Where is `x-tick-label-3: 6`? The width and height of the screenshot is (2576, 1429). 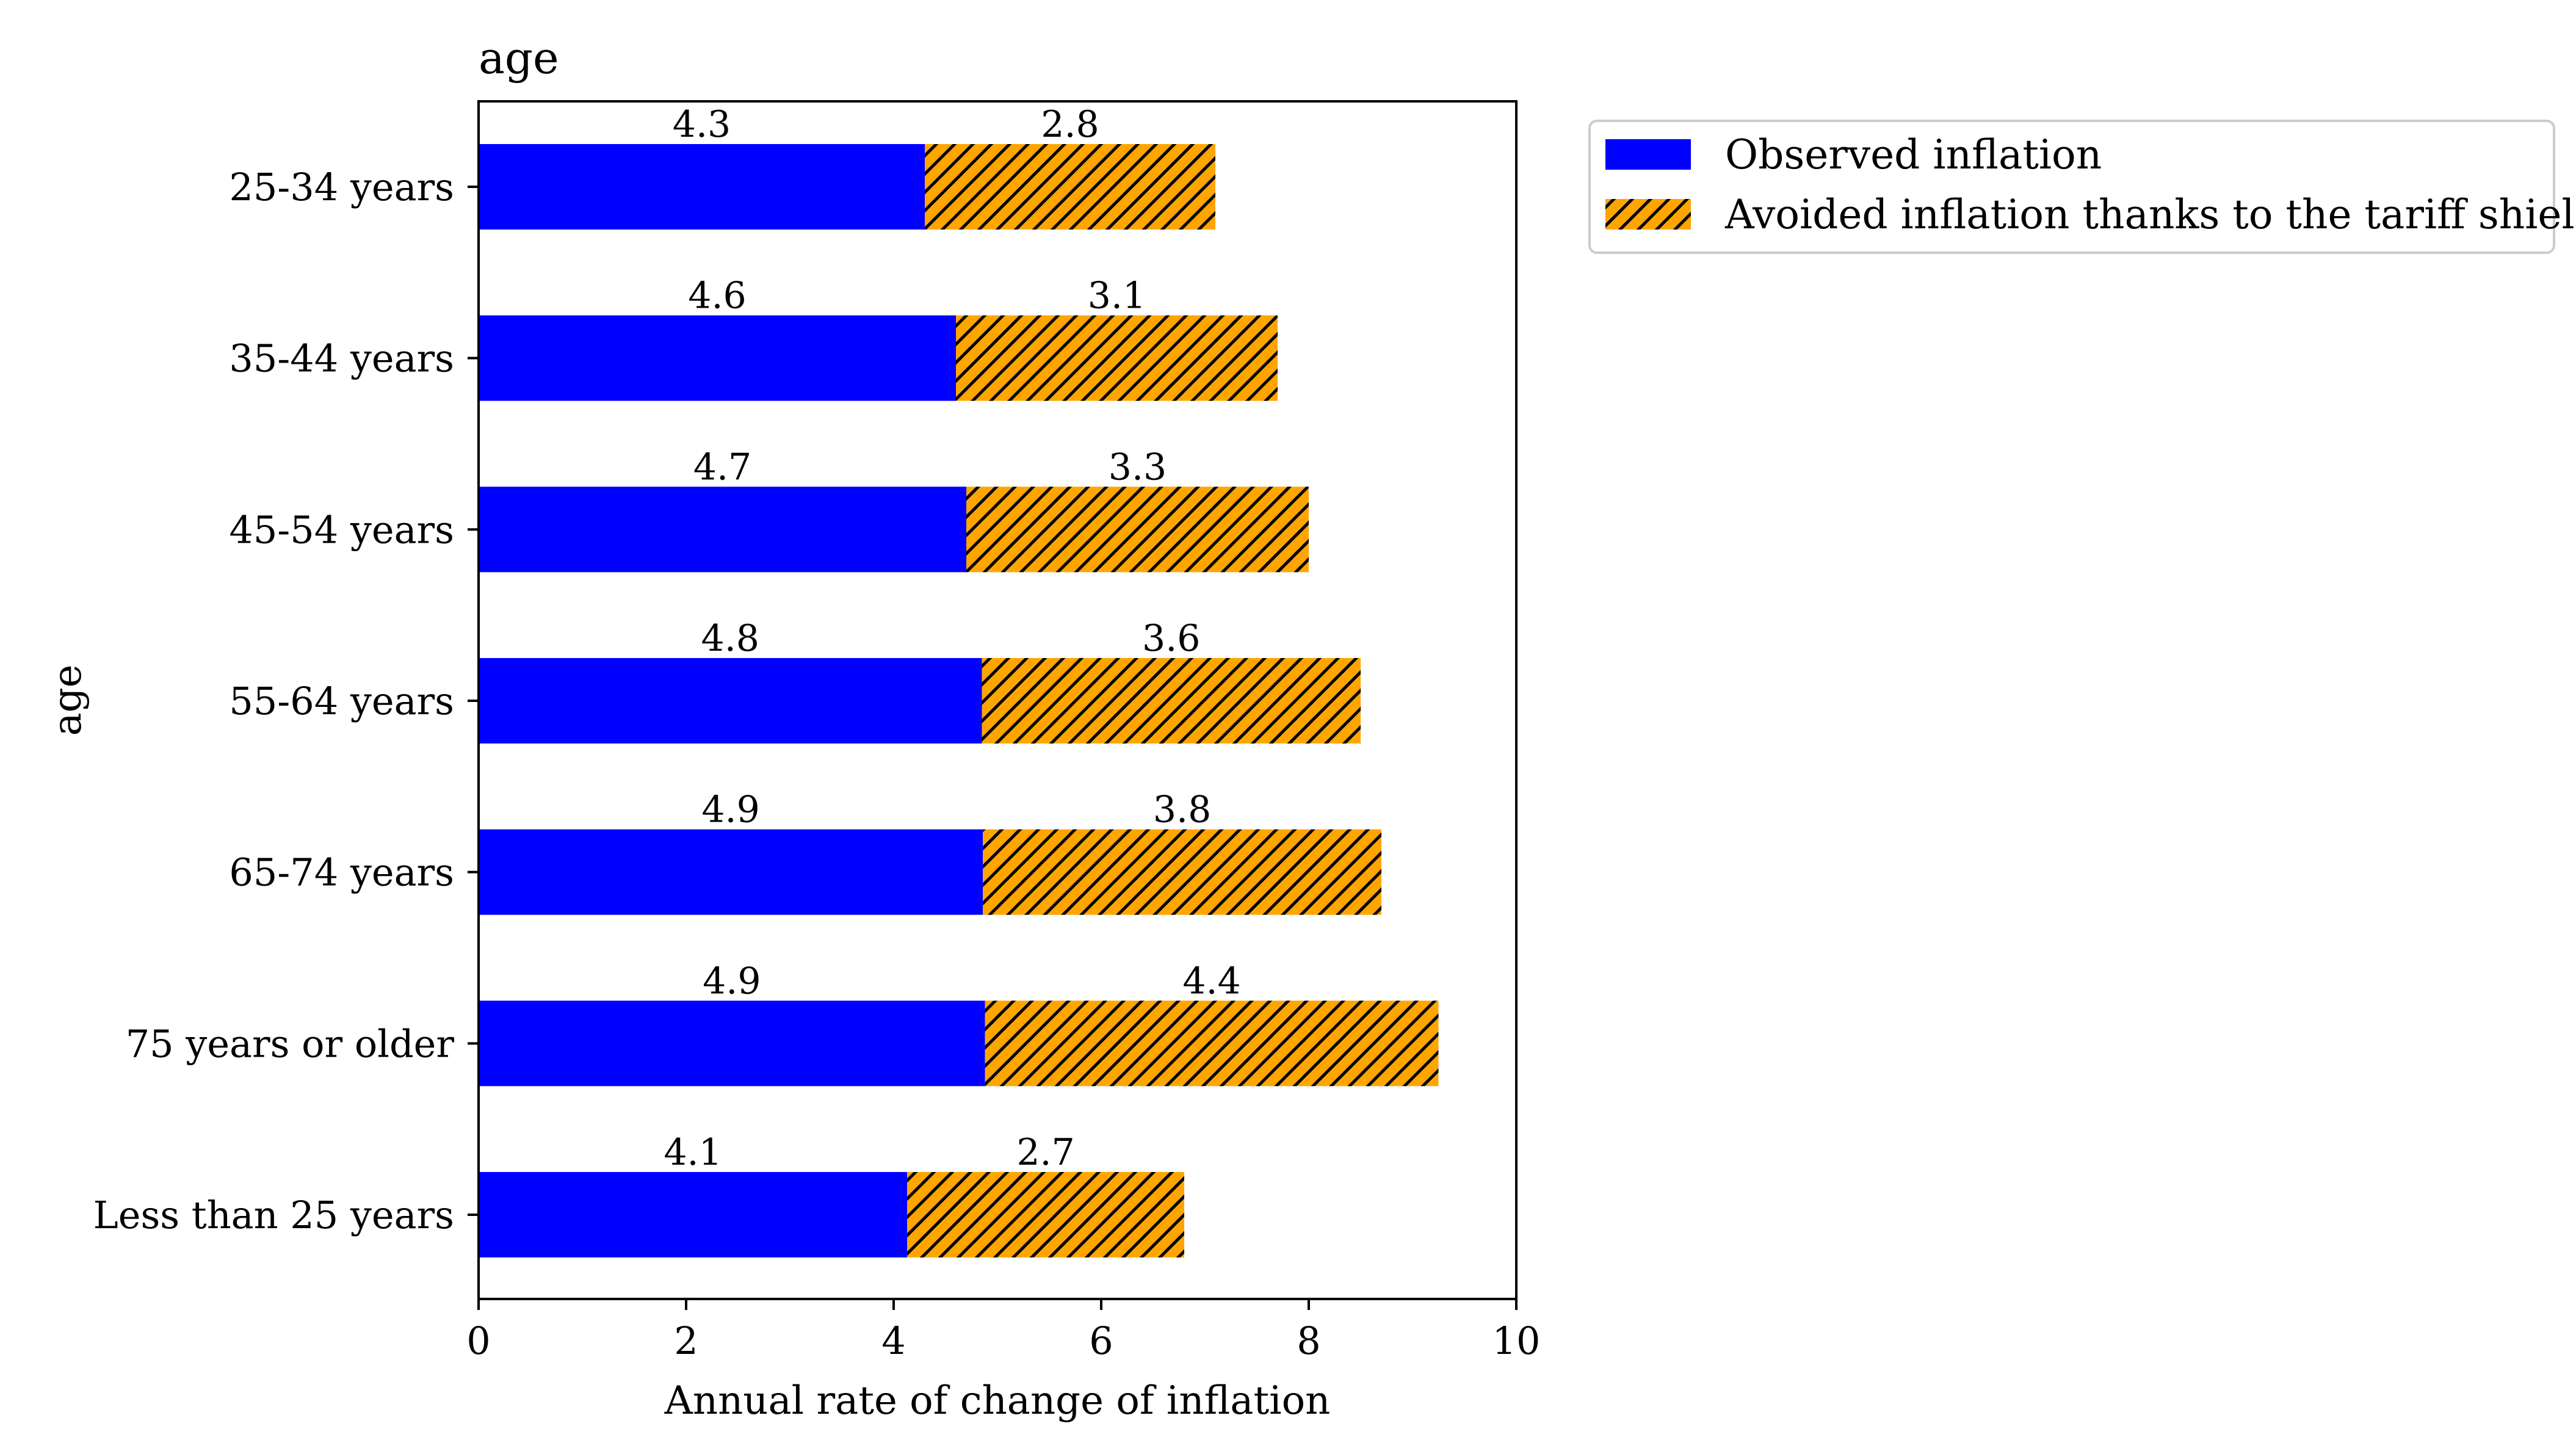
x-tick-label-3: 6 is located at coordinates (1101, 1341).